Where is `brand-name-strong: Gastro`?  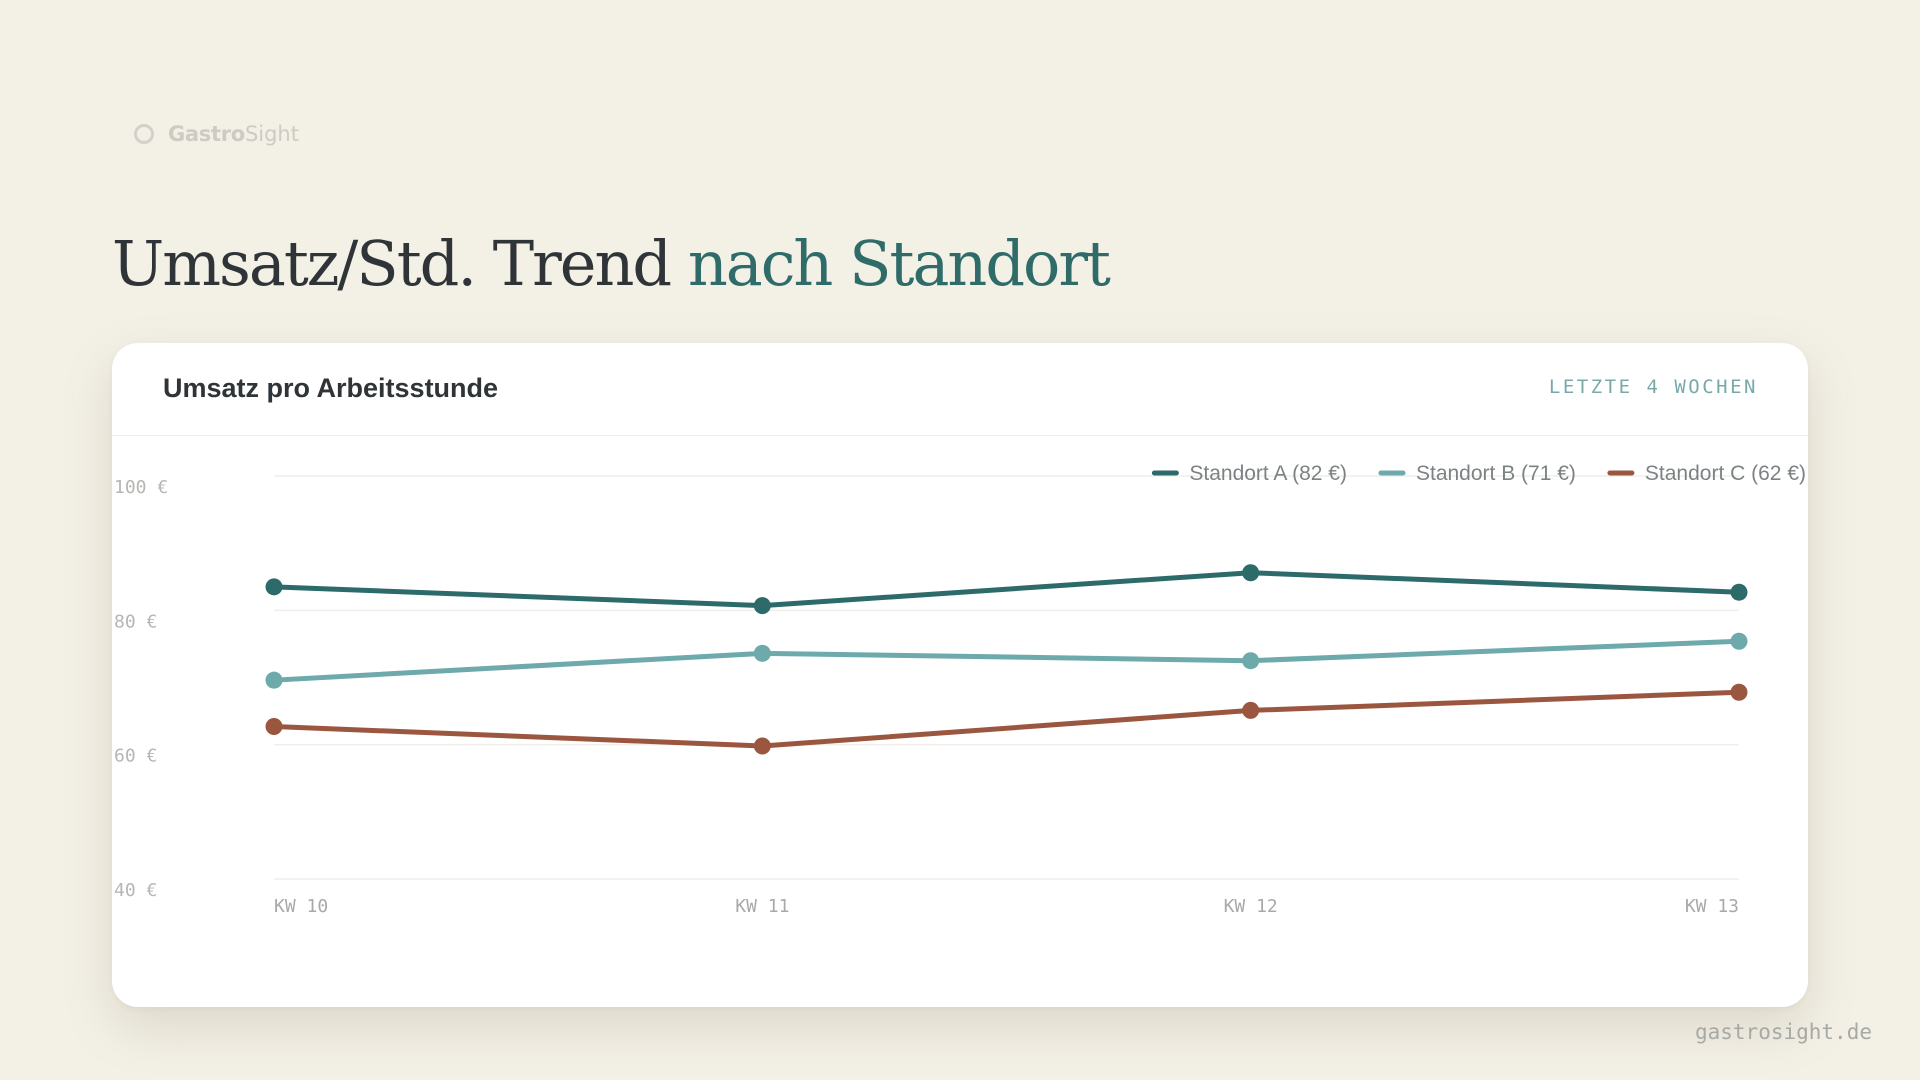
brand-name-strong: Gastro is located at coordinates (206, 134).